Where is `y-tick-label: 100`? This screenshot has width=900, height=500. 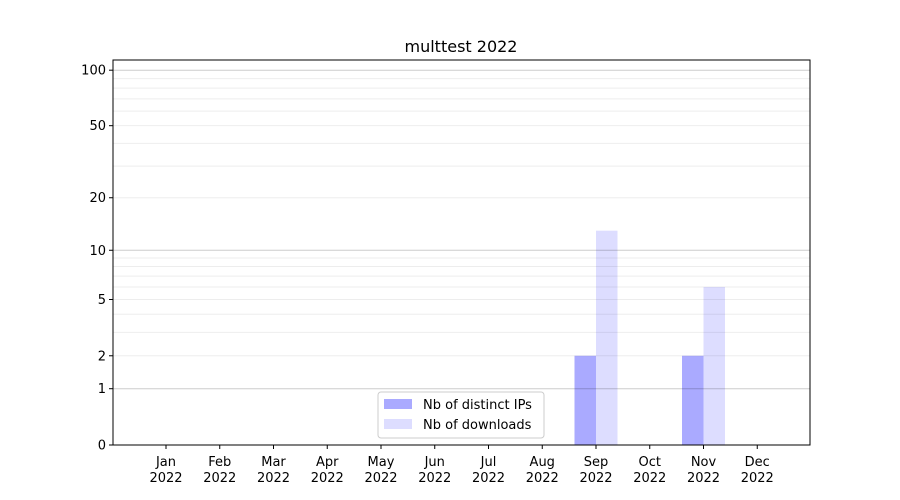 y-tick-label: 100 is located at coordinates (93, 71).